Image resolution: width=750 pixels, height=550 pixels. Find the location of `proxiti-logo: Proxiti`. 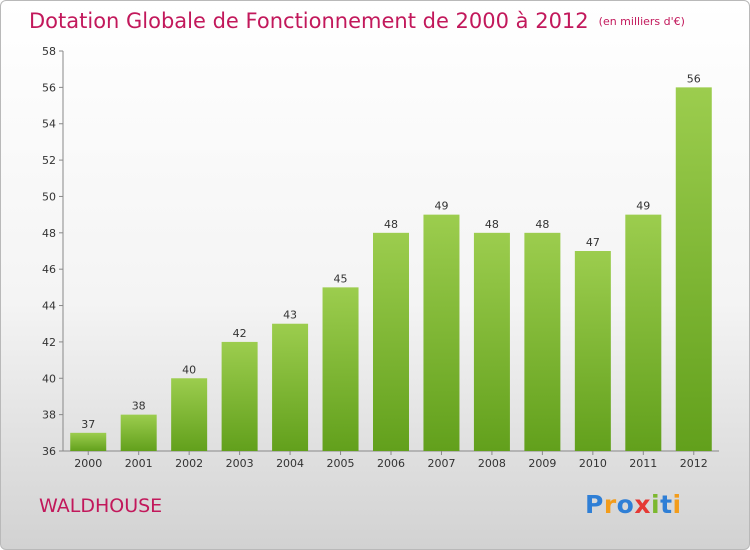

proxiti-logo: Proxiti is located at coordinates (633, 504).